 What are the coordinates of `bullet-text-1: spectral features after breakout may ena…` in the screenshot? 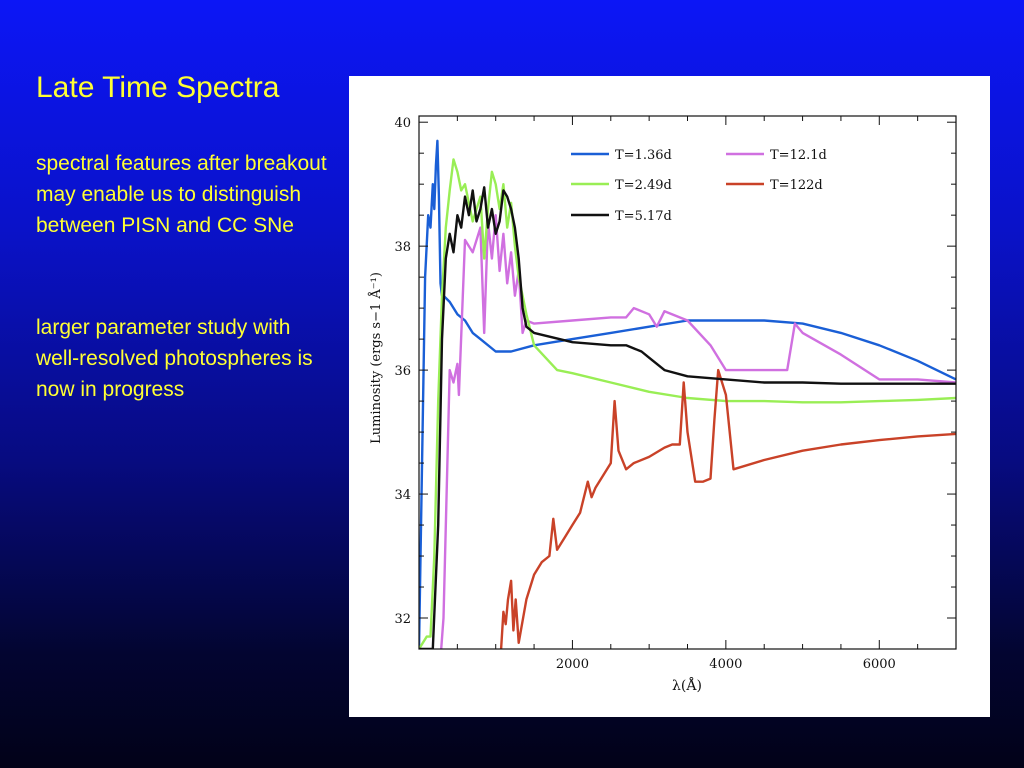 It's located at (181, 194).